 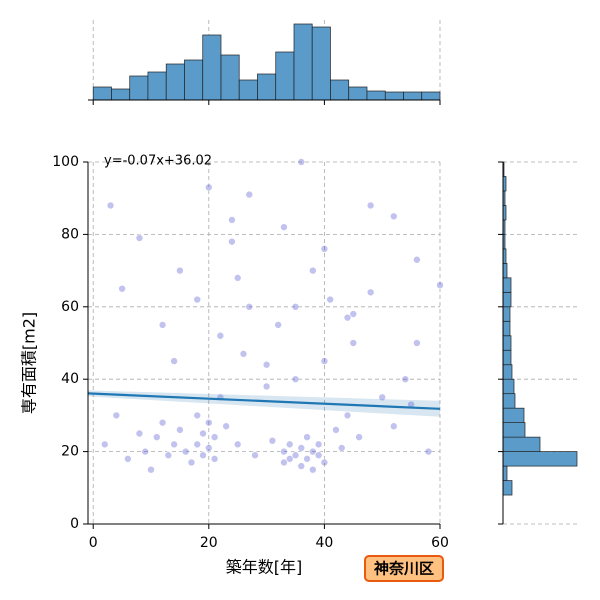 What do you see at coordinates (209, 543) in the screenshot?
I see `x-tick-label: 20` at bounding box center [209, 543].